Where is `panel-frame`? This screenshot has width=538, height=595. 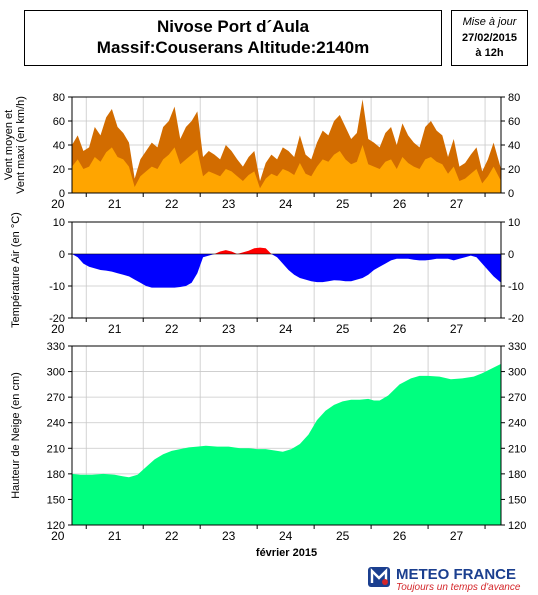
panel-frame is located at coordinates (286, 270).